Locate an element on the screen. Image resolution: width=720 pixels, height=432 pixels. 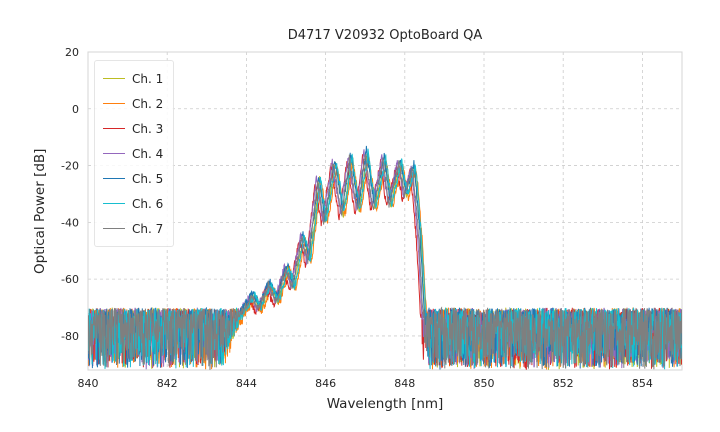
x-tick-label: 844 is located at coordinates (246, 383).